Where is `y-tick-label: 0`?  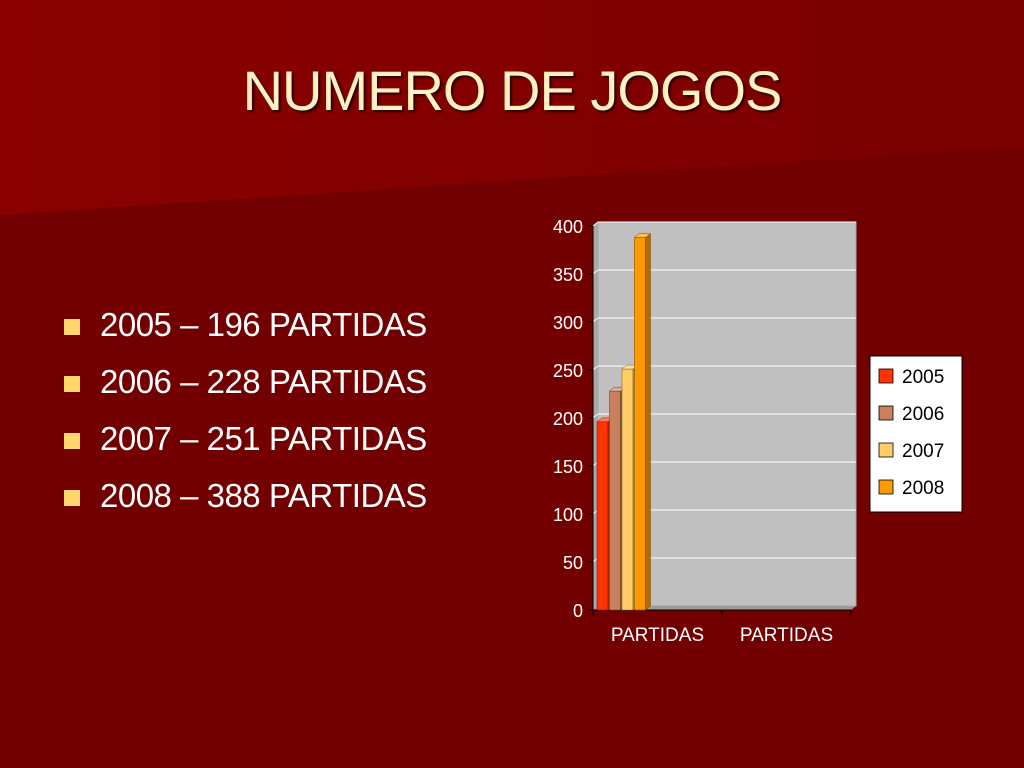
y-tick-label: 0 is located at coordinates (578, 611).